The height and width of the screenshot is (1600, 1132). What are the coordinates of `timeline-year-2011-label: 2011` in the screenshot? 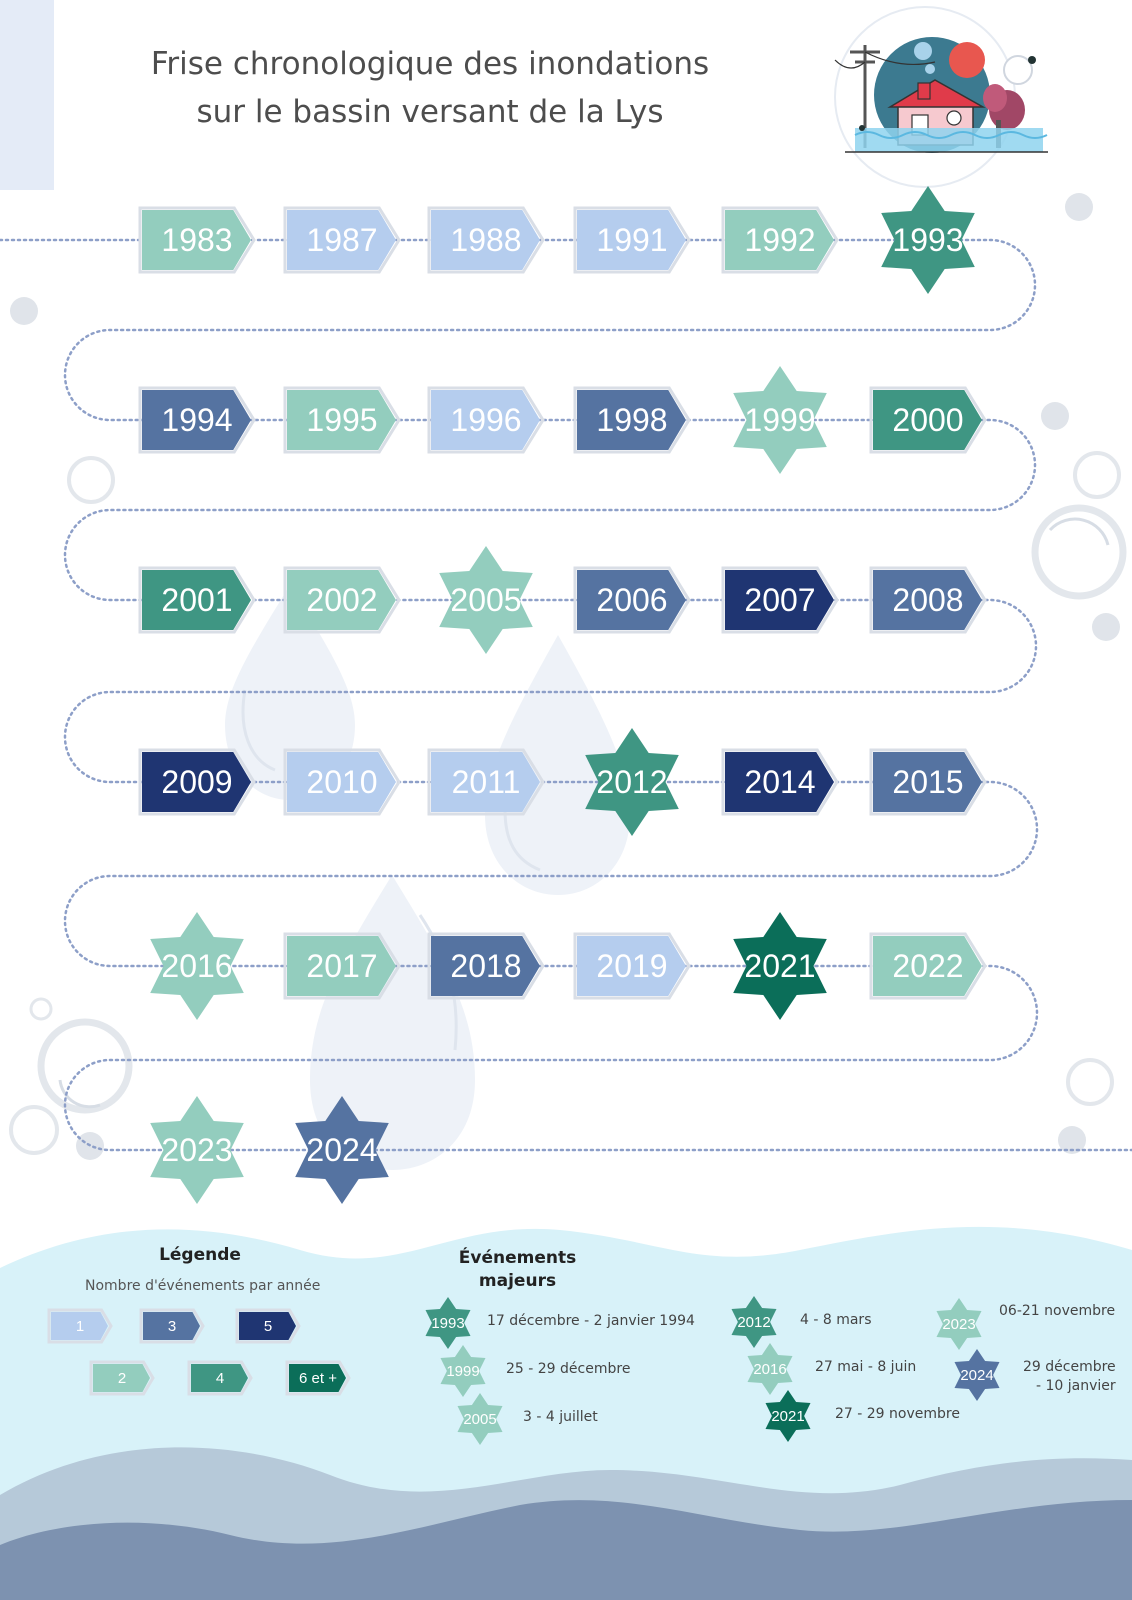 It's located at (486, 781).